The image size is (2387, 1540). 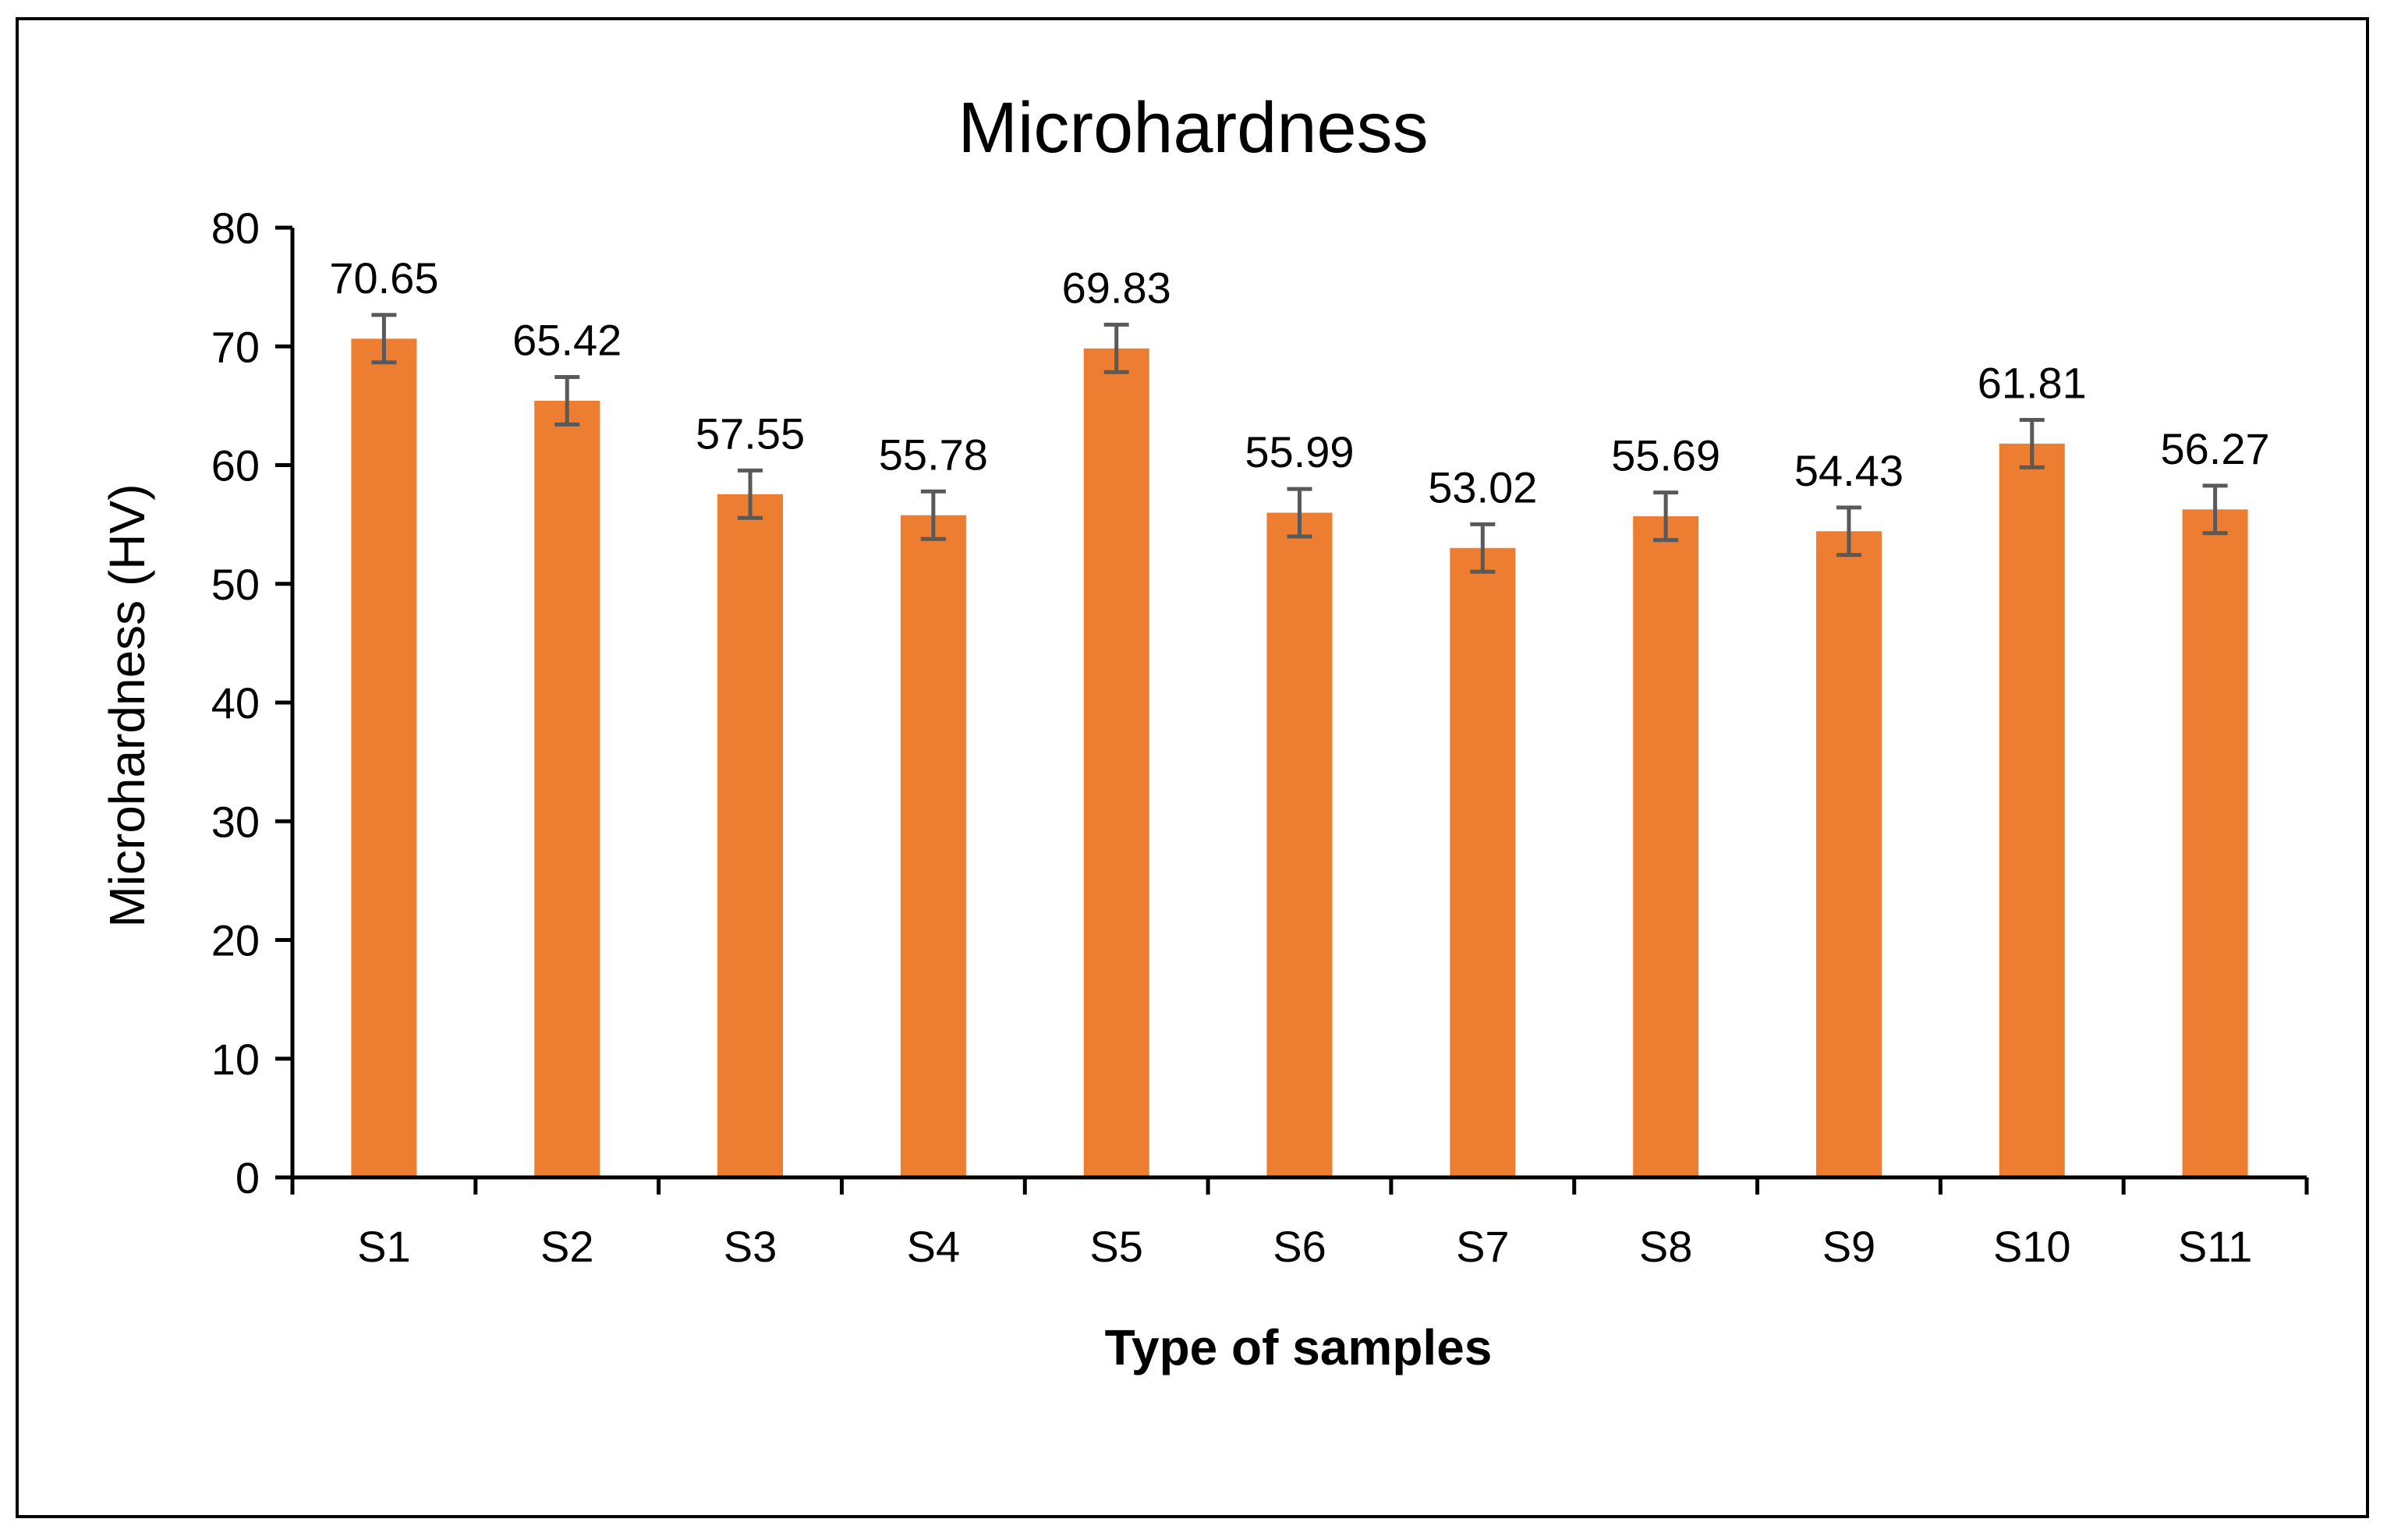 I want to click on data-label-s11: 56.27, so click(x=2215, y=449).